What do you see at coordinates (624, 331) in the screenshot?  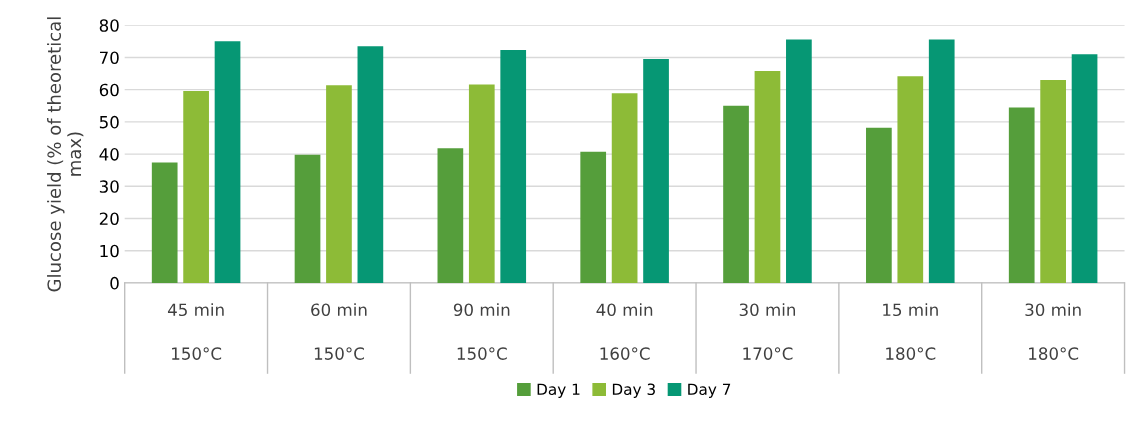 I see `category-label: 40 min 160°C` at bounding box center [624, 331].